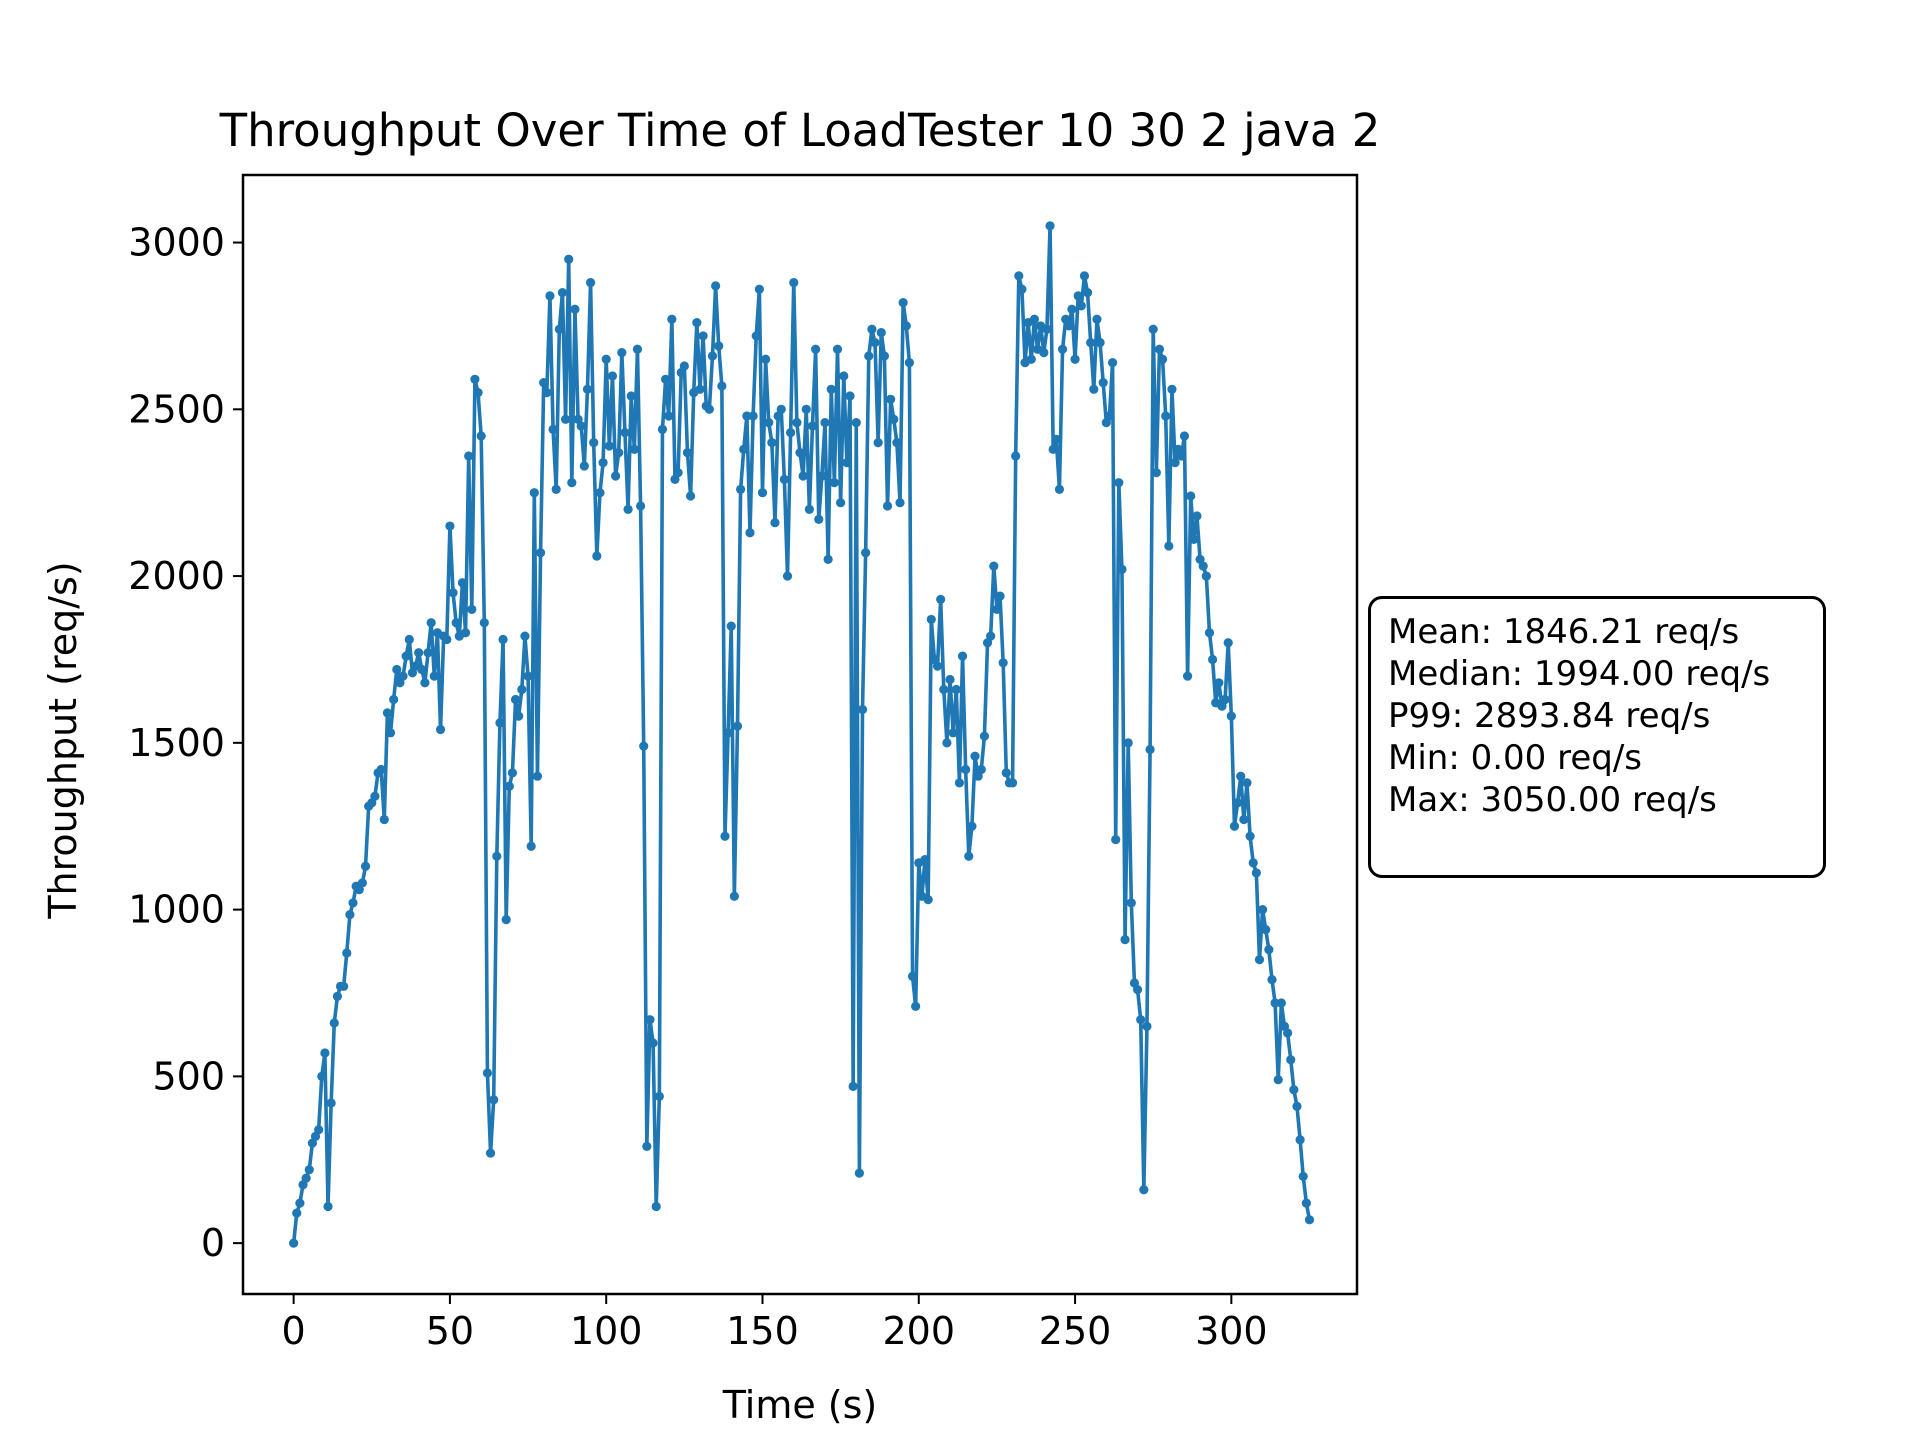 The height and width of the screenshot is (1440, 1920). Describe the element at coordinates (1552, 800) in the screenshot. I see `stat-max: Max: 3050.00 req/s` at that location.